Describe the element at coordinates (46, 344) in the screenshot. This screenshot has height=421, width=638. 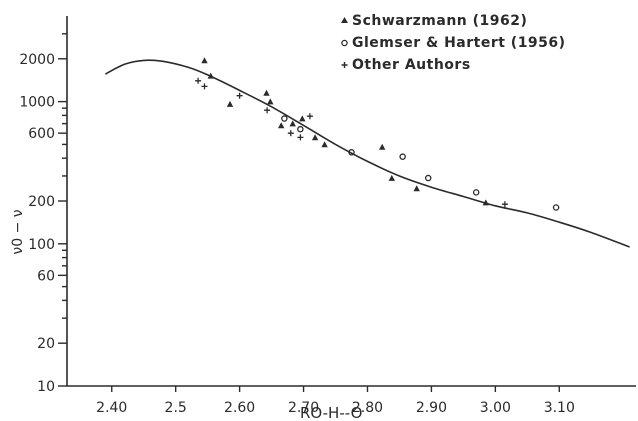
I see `y-tick-label: 20` at that location.